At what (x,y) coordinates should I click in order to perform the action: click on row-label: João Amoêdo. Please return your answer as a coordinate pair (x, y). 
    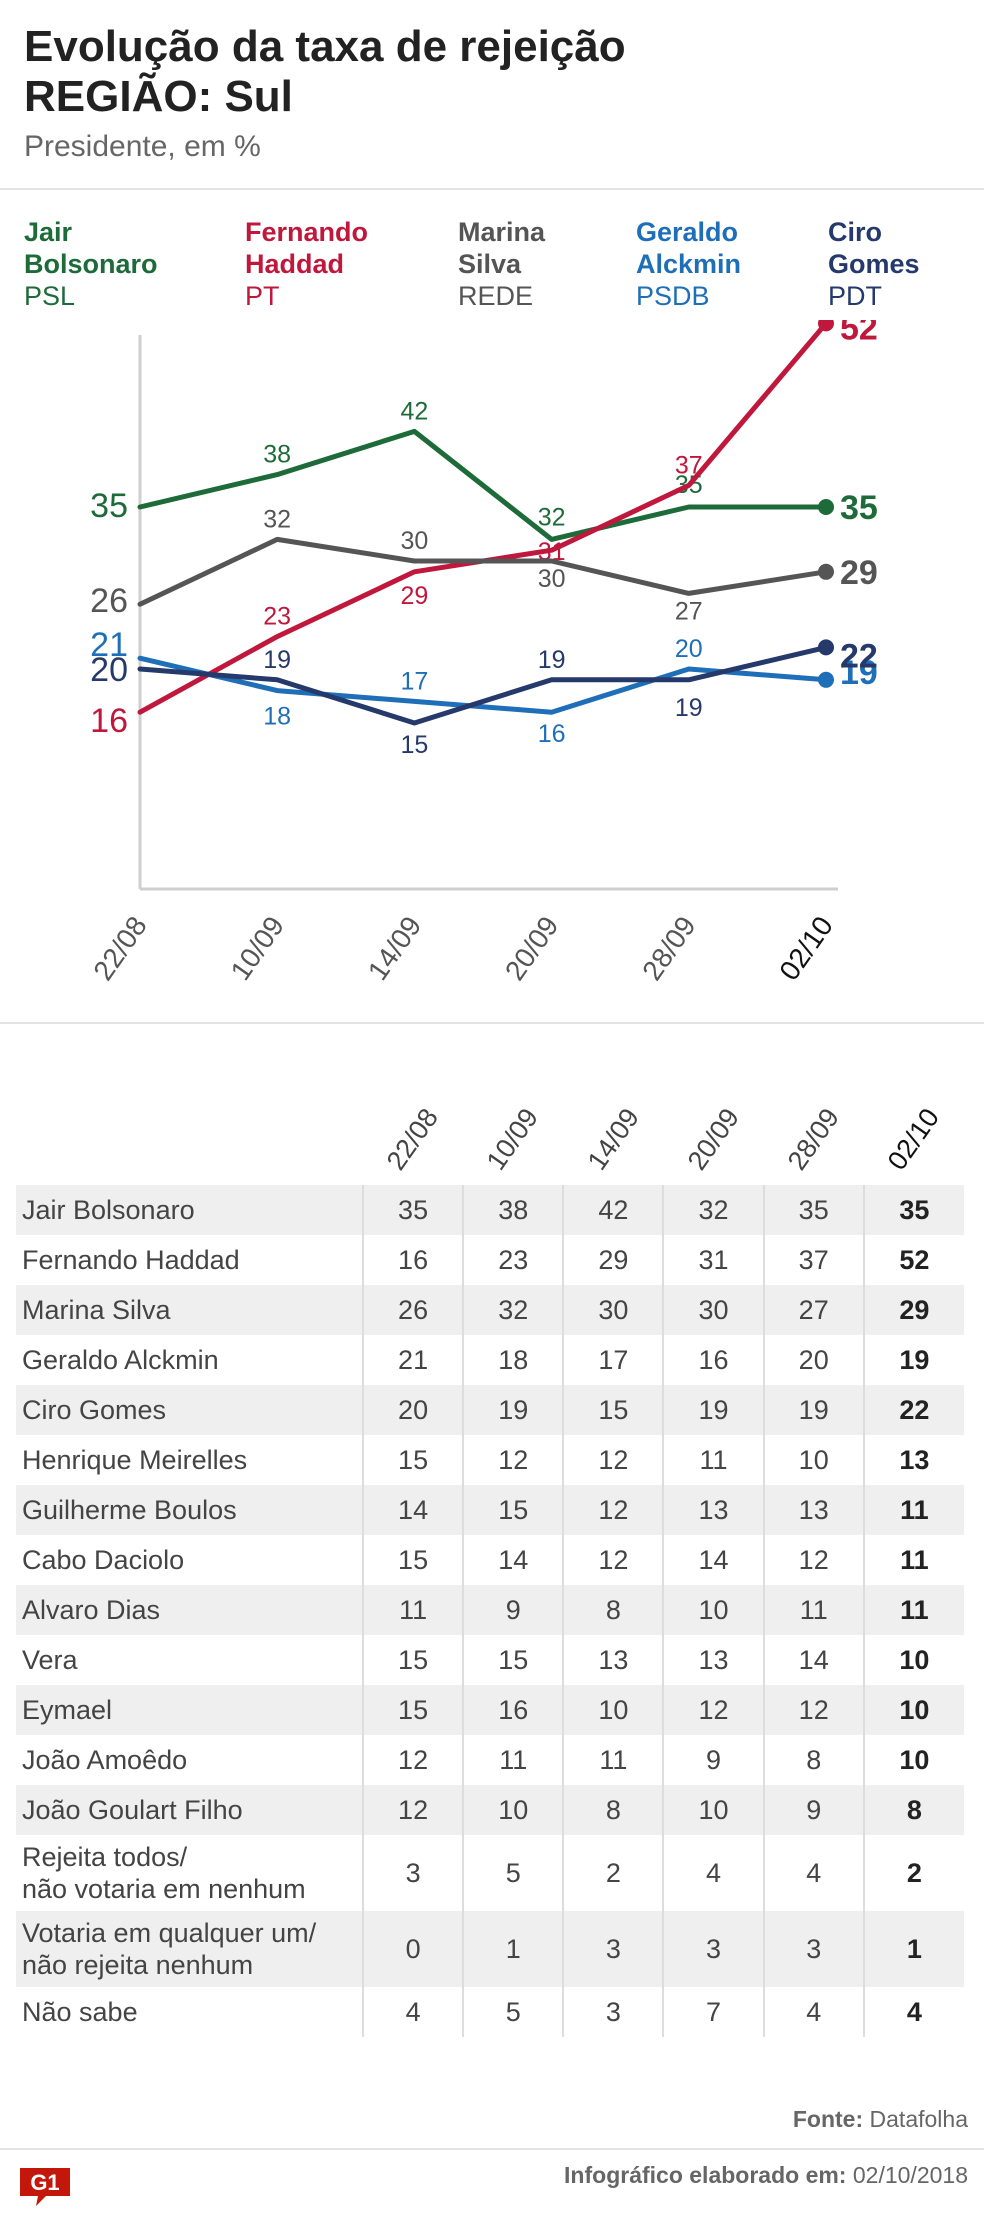
    Looking at the image, I should click on (105, 1759).